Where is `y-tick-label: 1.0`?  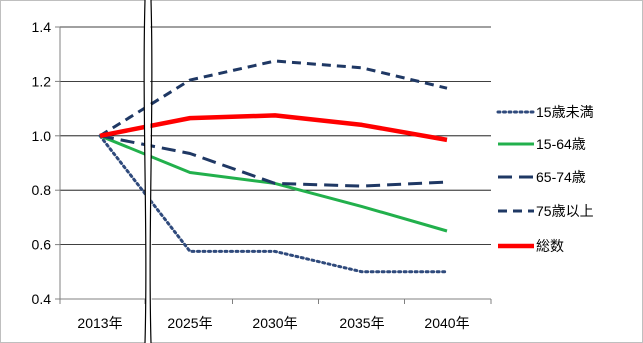 y-tick-label: 1.0 is located at coordinates (42, 136).